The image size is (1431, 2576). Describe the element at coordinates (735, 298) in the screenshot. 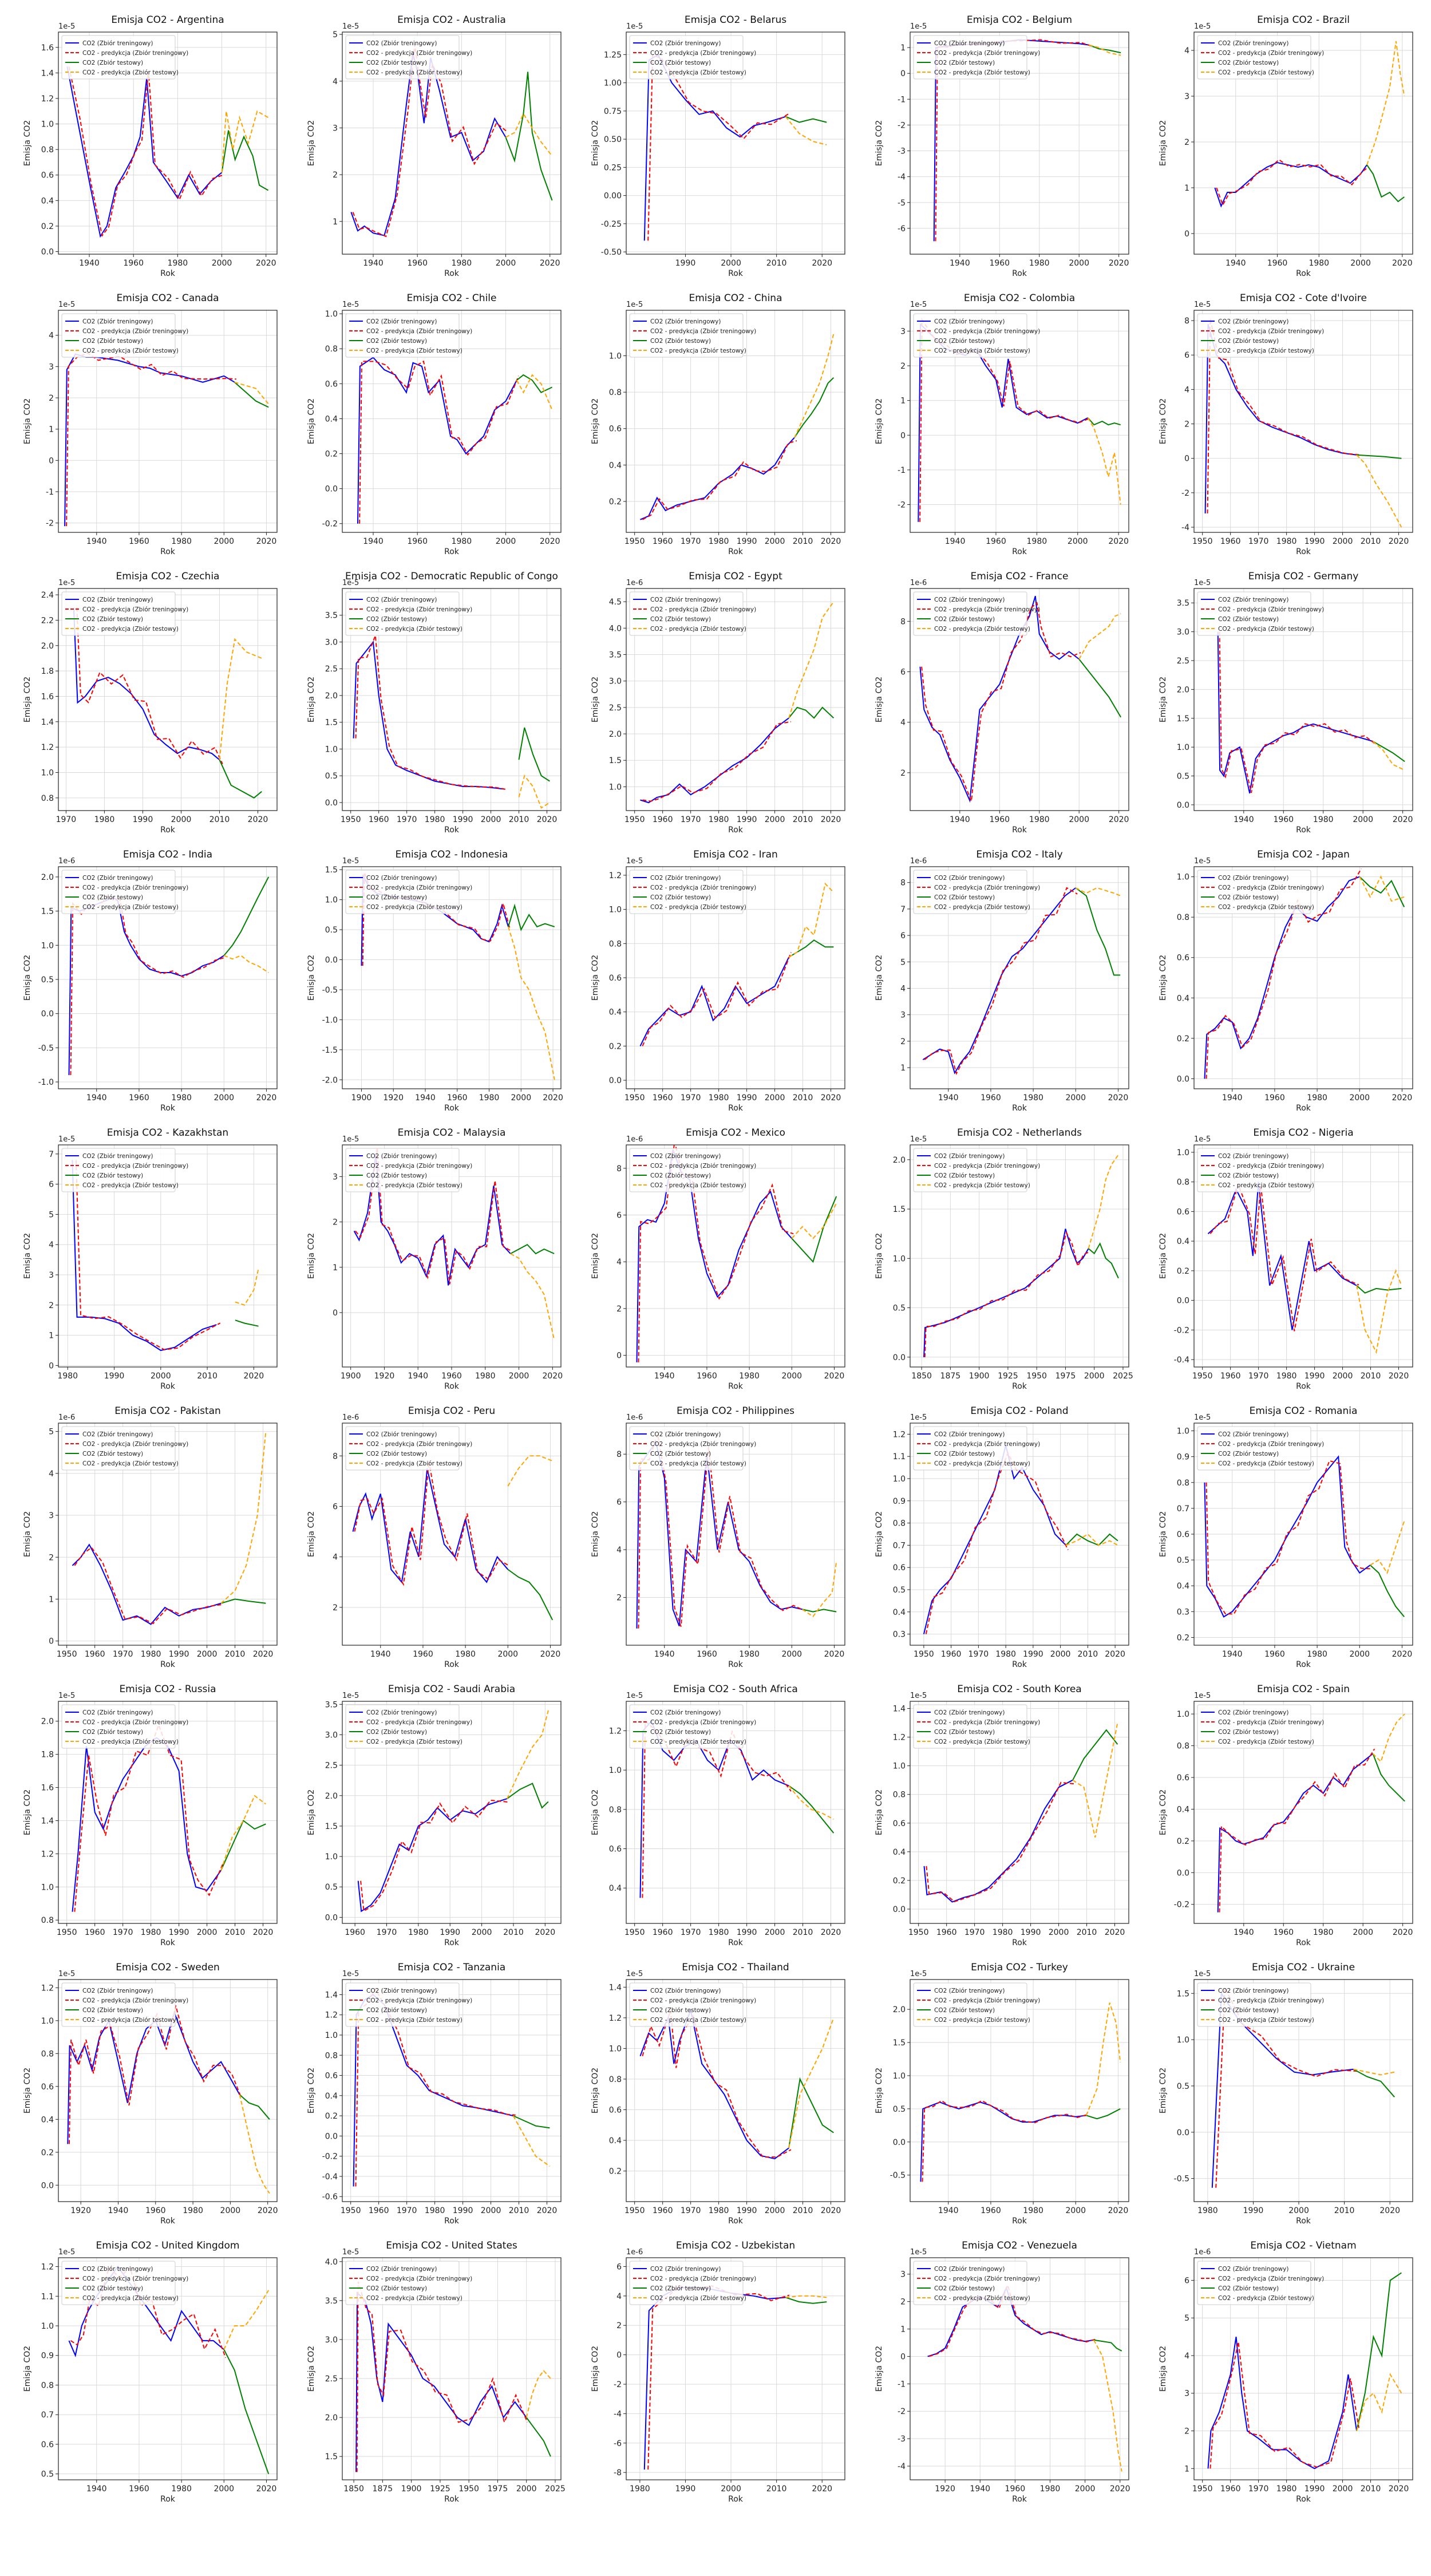

I see `chart-title: Emisja CO2 - China` at that location.